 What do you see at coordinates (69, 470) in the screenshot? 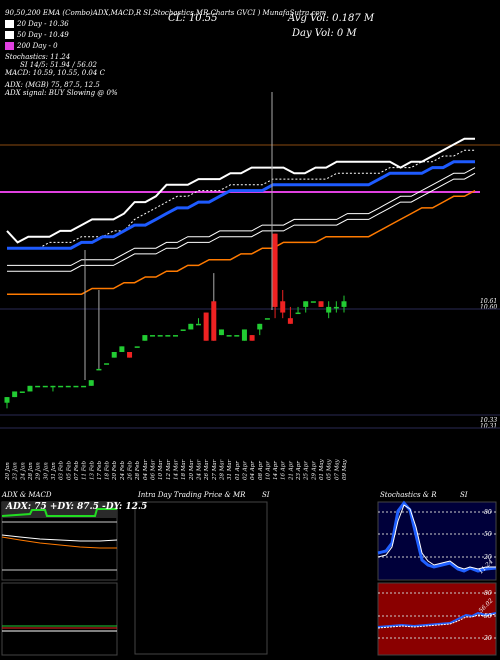
I see `date-tick-label: 05 Feb` at bounding box center [69, 470].